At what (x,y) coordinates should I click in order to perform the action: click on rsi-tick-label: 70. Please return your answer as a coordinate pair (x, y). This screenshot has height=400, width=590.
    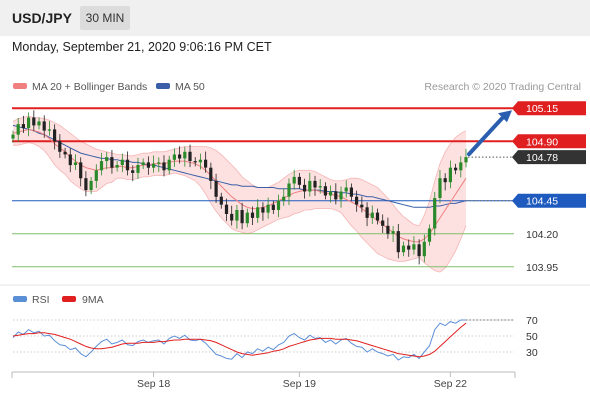
    Looking at the image, I should click on (532, 321).